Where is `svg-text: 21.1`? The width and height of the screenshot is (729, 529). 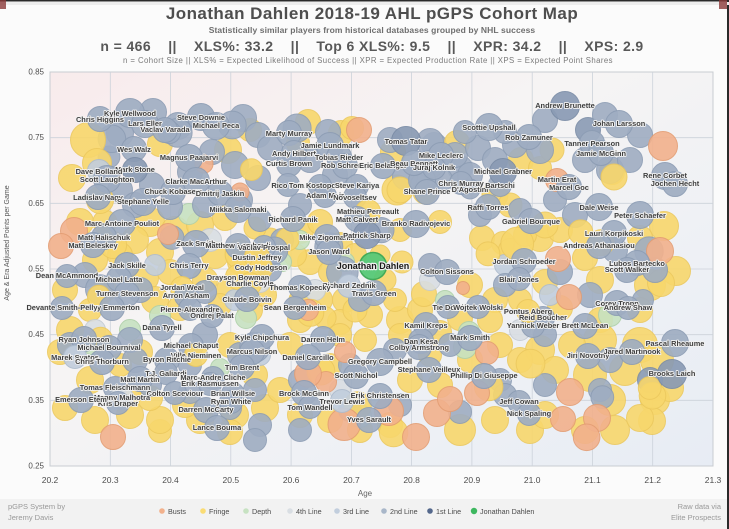
svg-text: 21.1 is located at coordinates (592, 480).